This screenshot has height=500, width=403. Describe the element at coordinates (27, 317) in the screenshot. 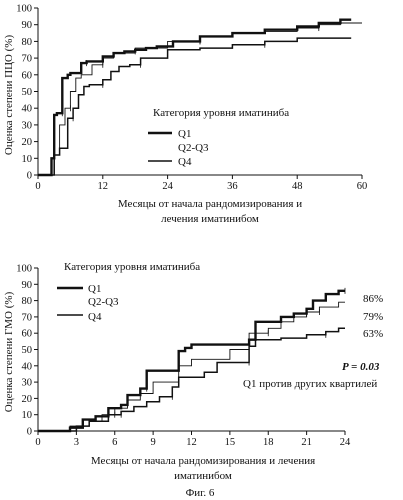

I see `bottom-y-tick-label: 70` at that location.